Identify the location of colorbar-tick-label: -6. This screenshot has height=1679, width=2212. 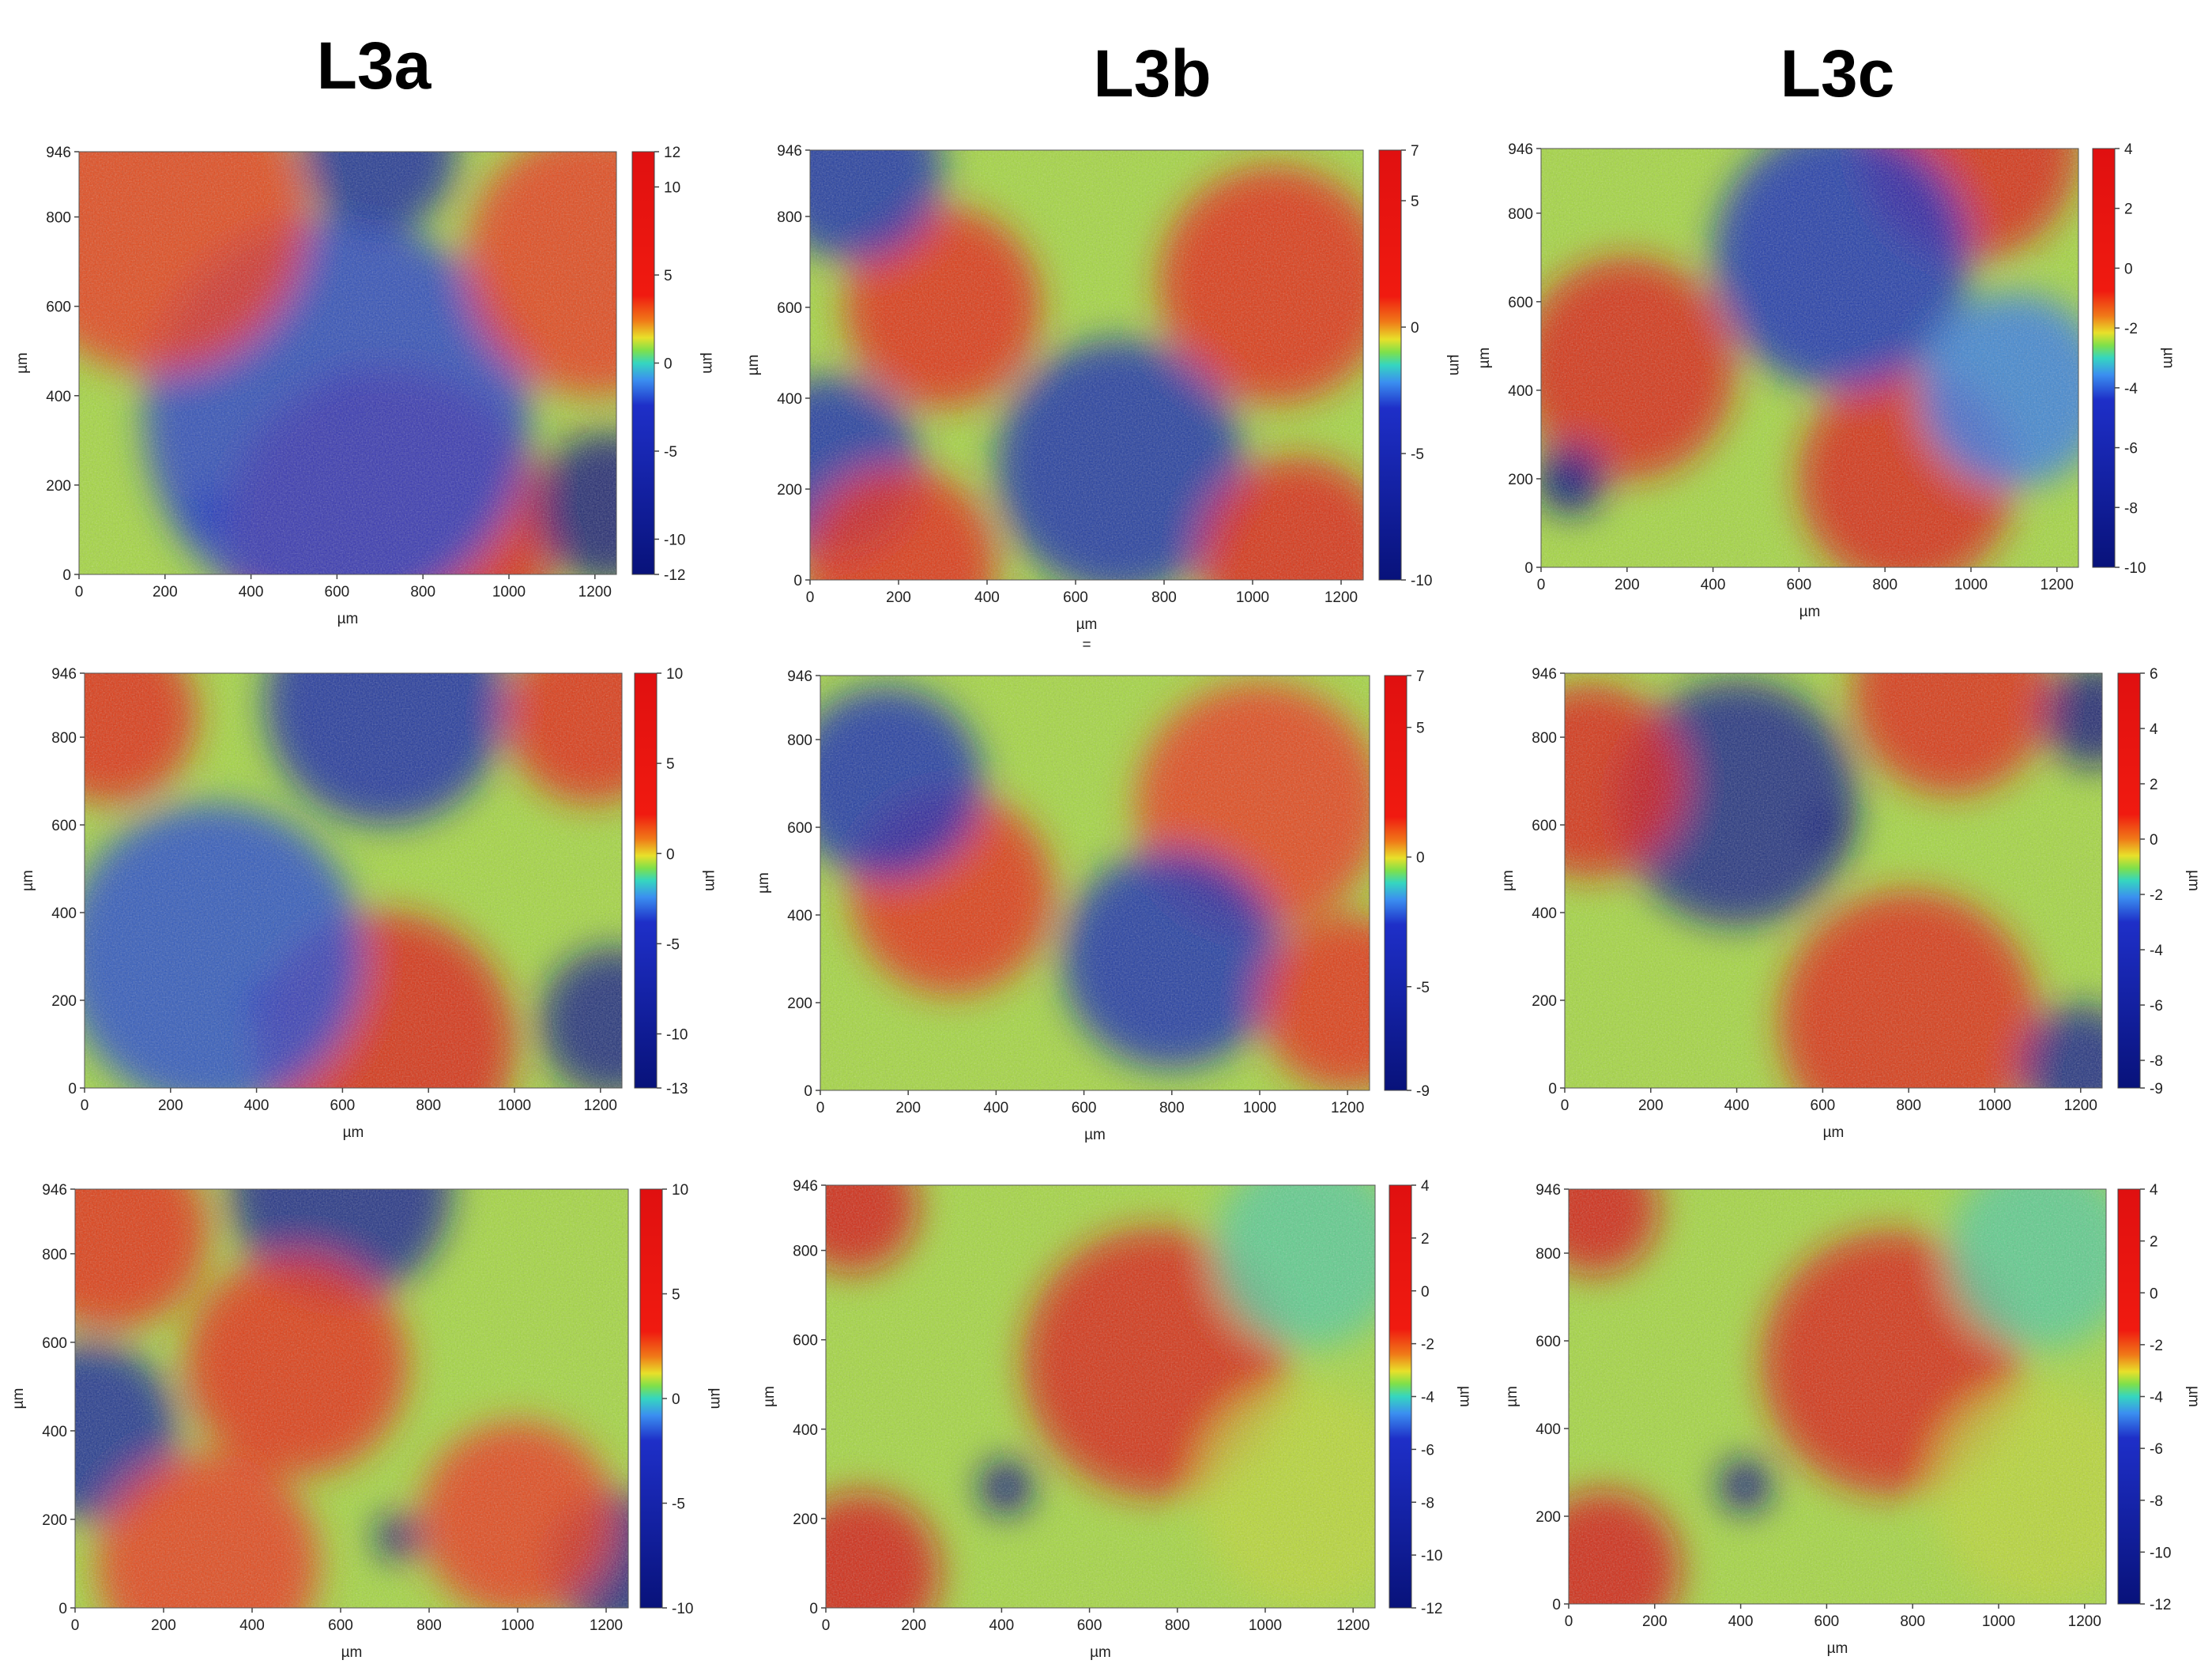
(2156, 1007).